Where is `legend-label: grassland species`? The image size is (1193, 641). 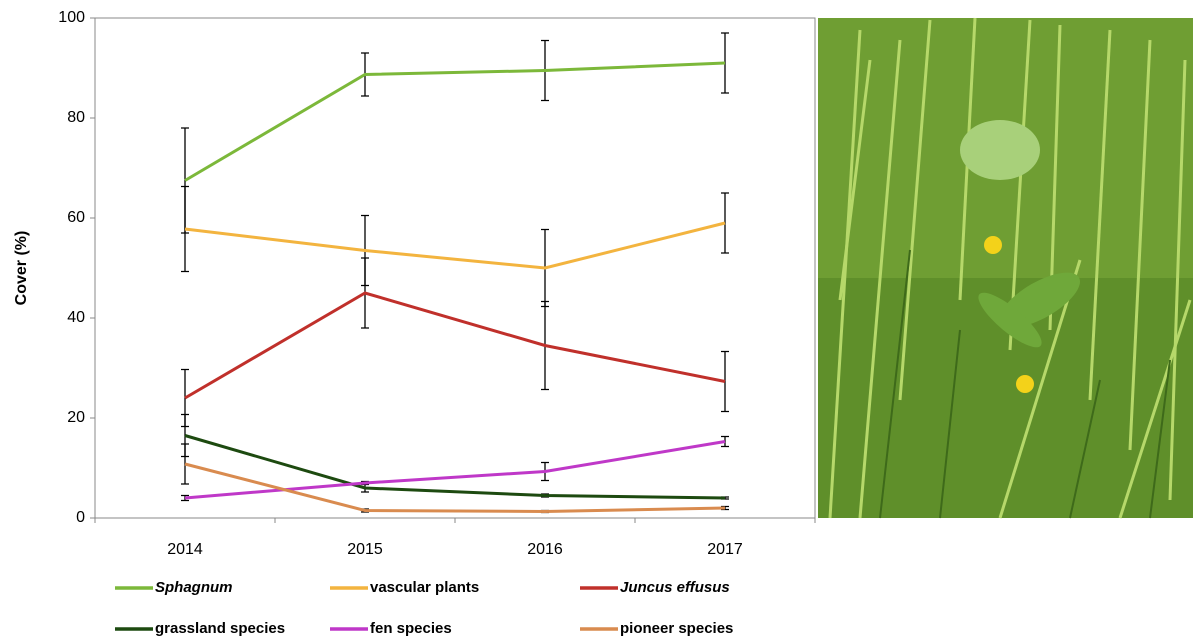 legend-label: grassland species is located at coordinates (220, 628).